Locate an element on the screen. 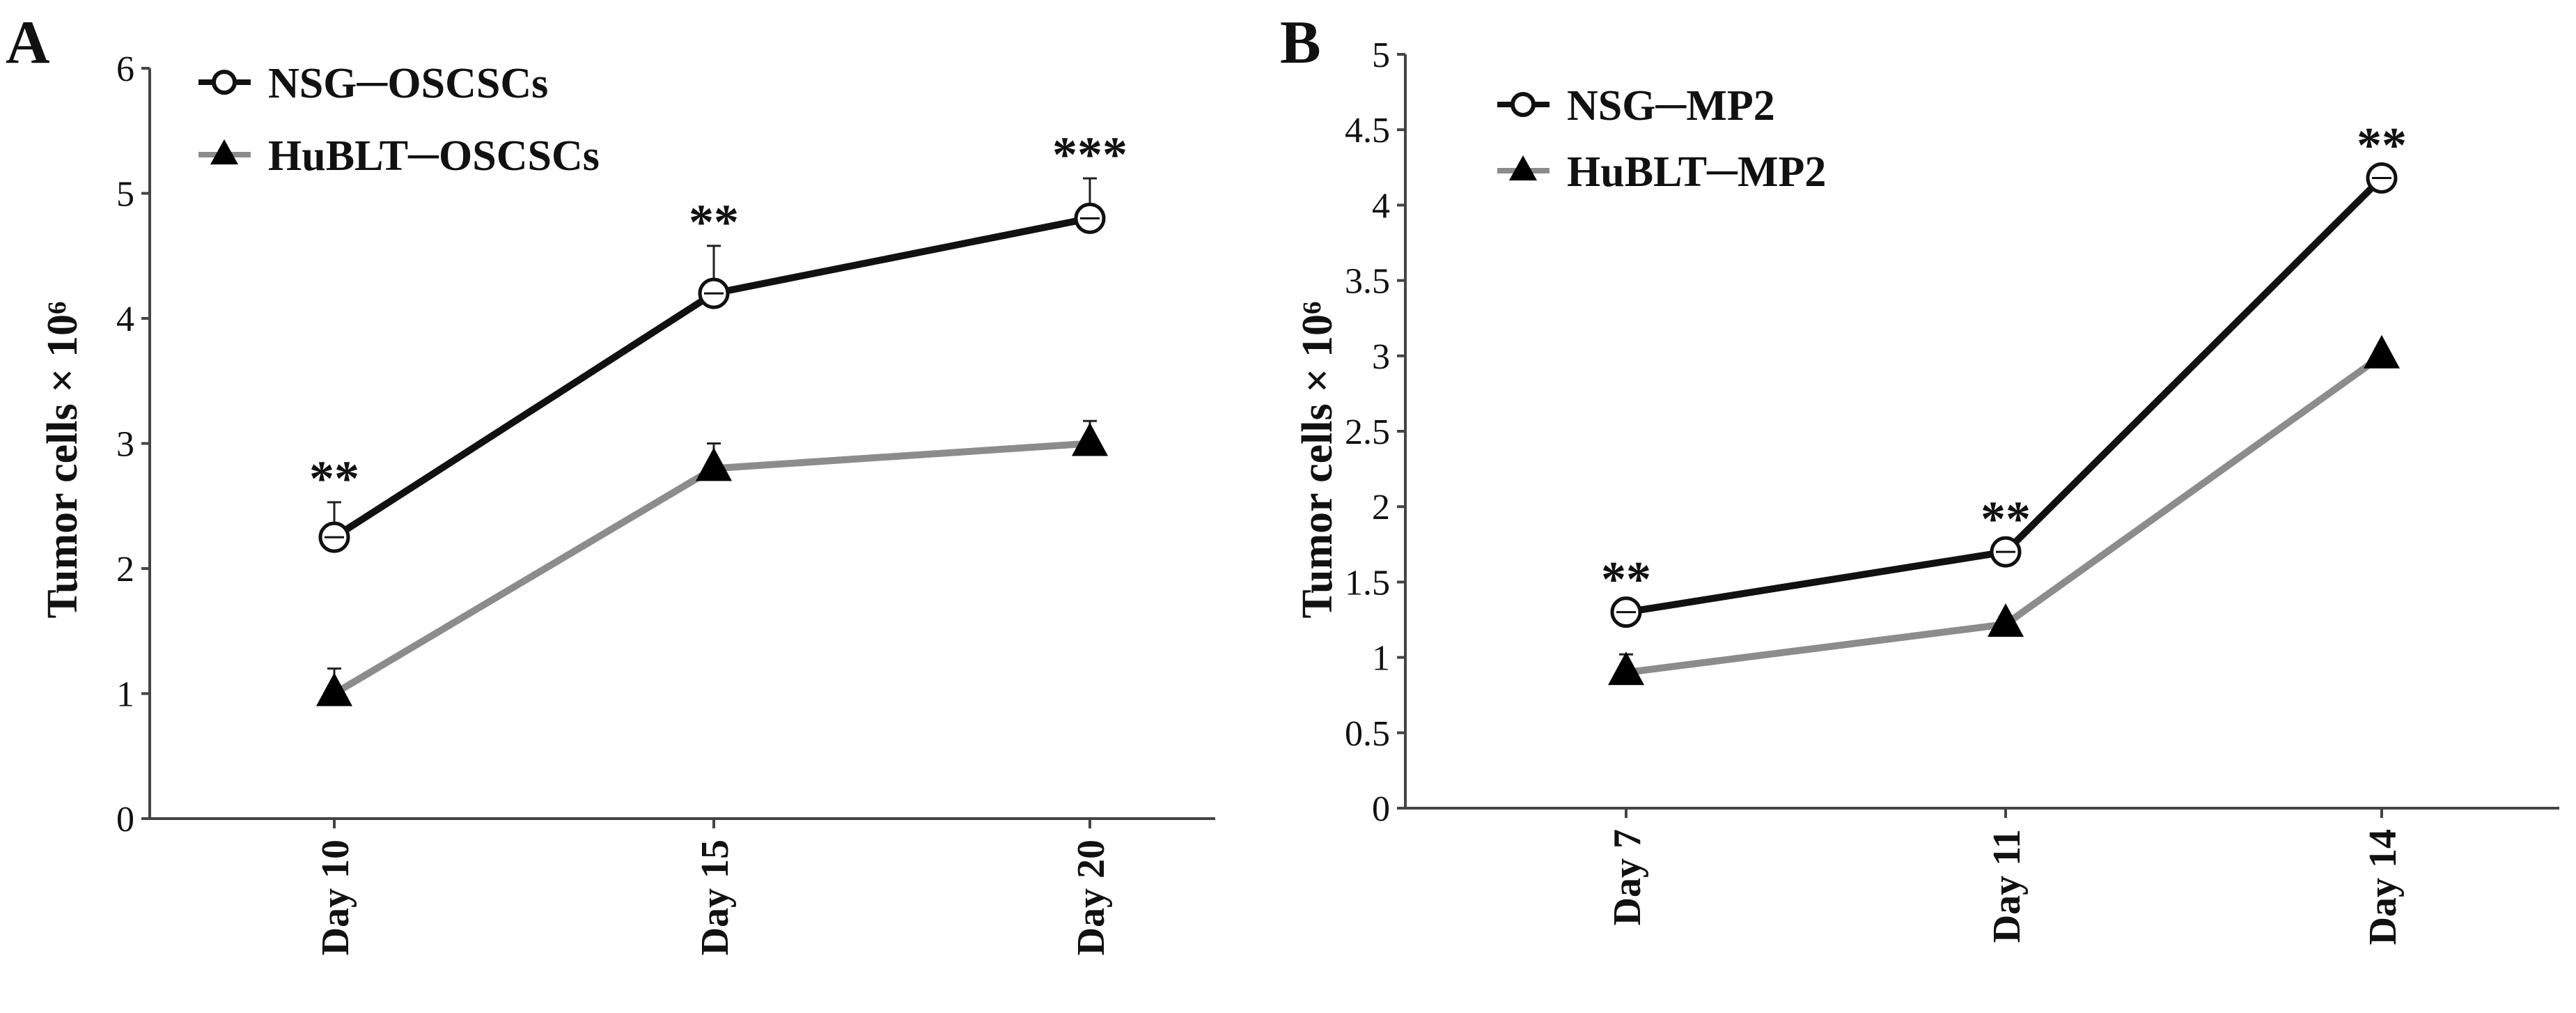  x-ticks-a: Day 10 Day 15 Day 20 is located at coordinates (714, 887).